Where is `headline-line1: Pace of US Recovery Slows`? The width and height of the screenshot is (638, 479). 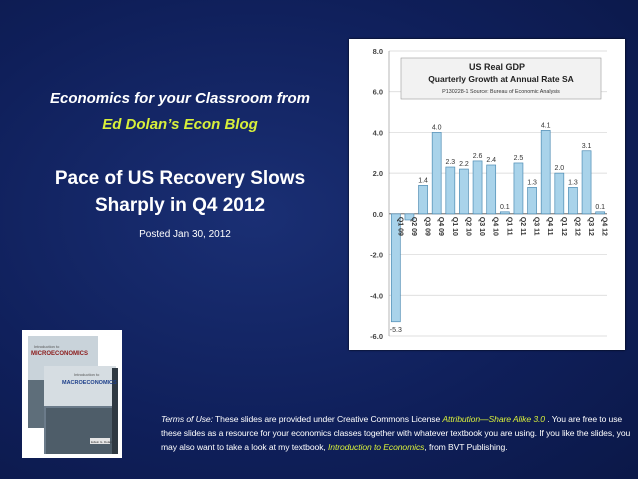 headline-line1: Pace of US Recovery Slows is located at coordinates (180, 178).